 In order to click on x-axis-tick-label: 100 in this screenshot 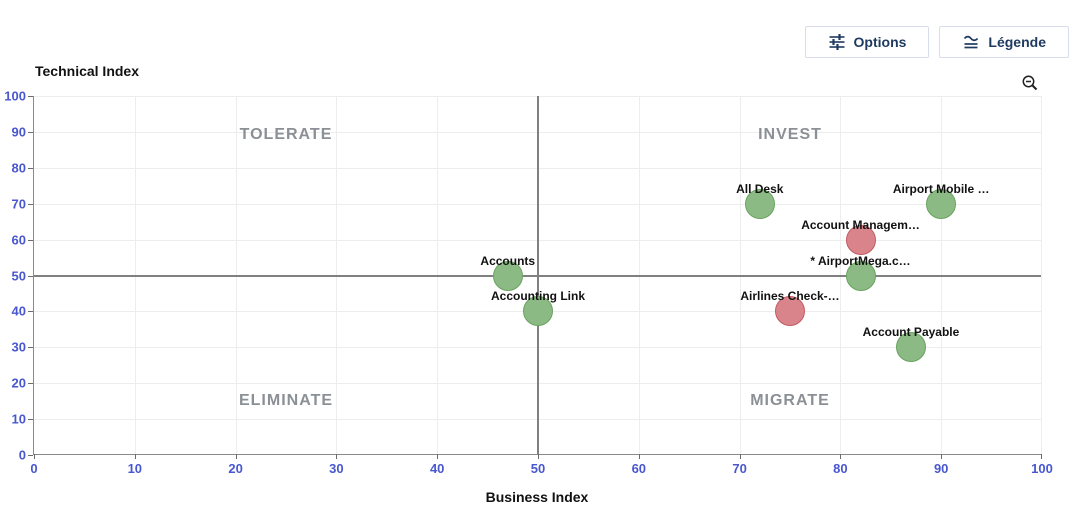, I will do `click(1042, 468)`.